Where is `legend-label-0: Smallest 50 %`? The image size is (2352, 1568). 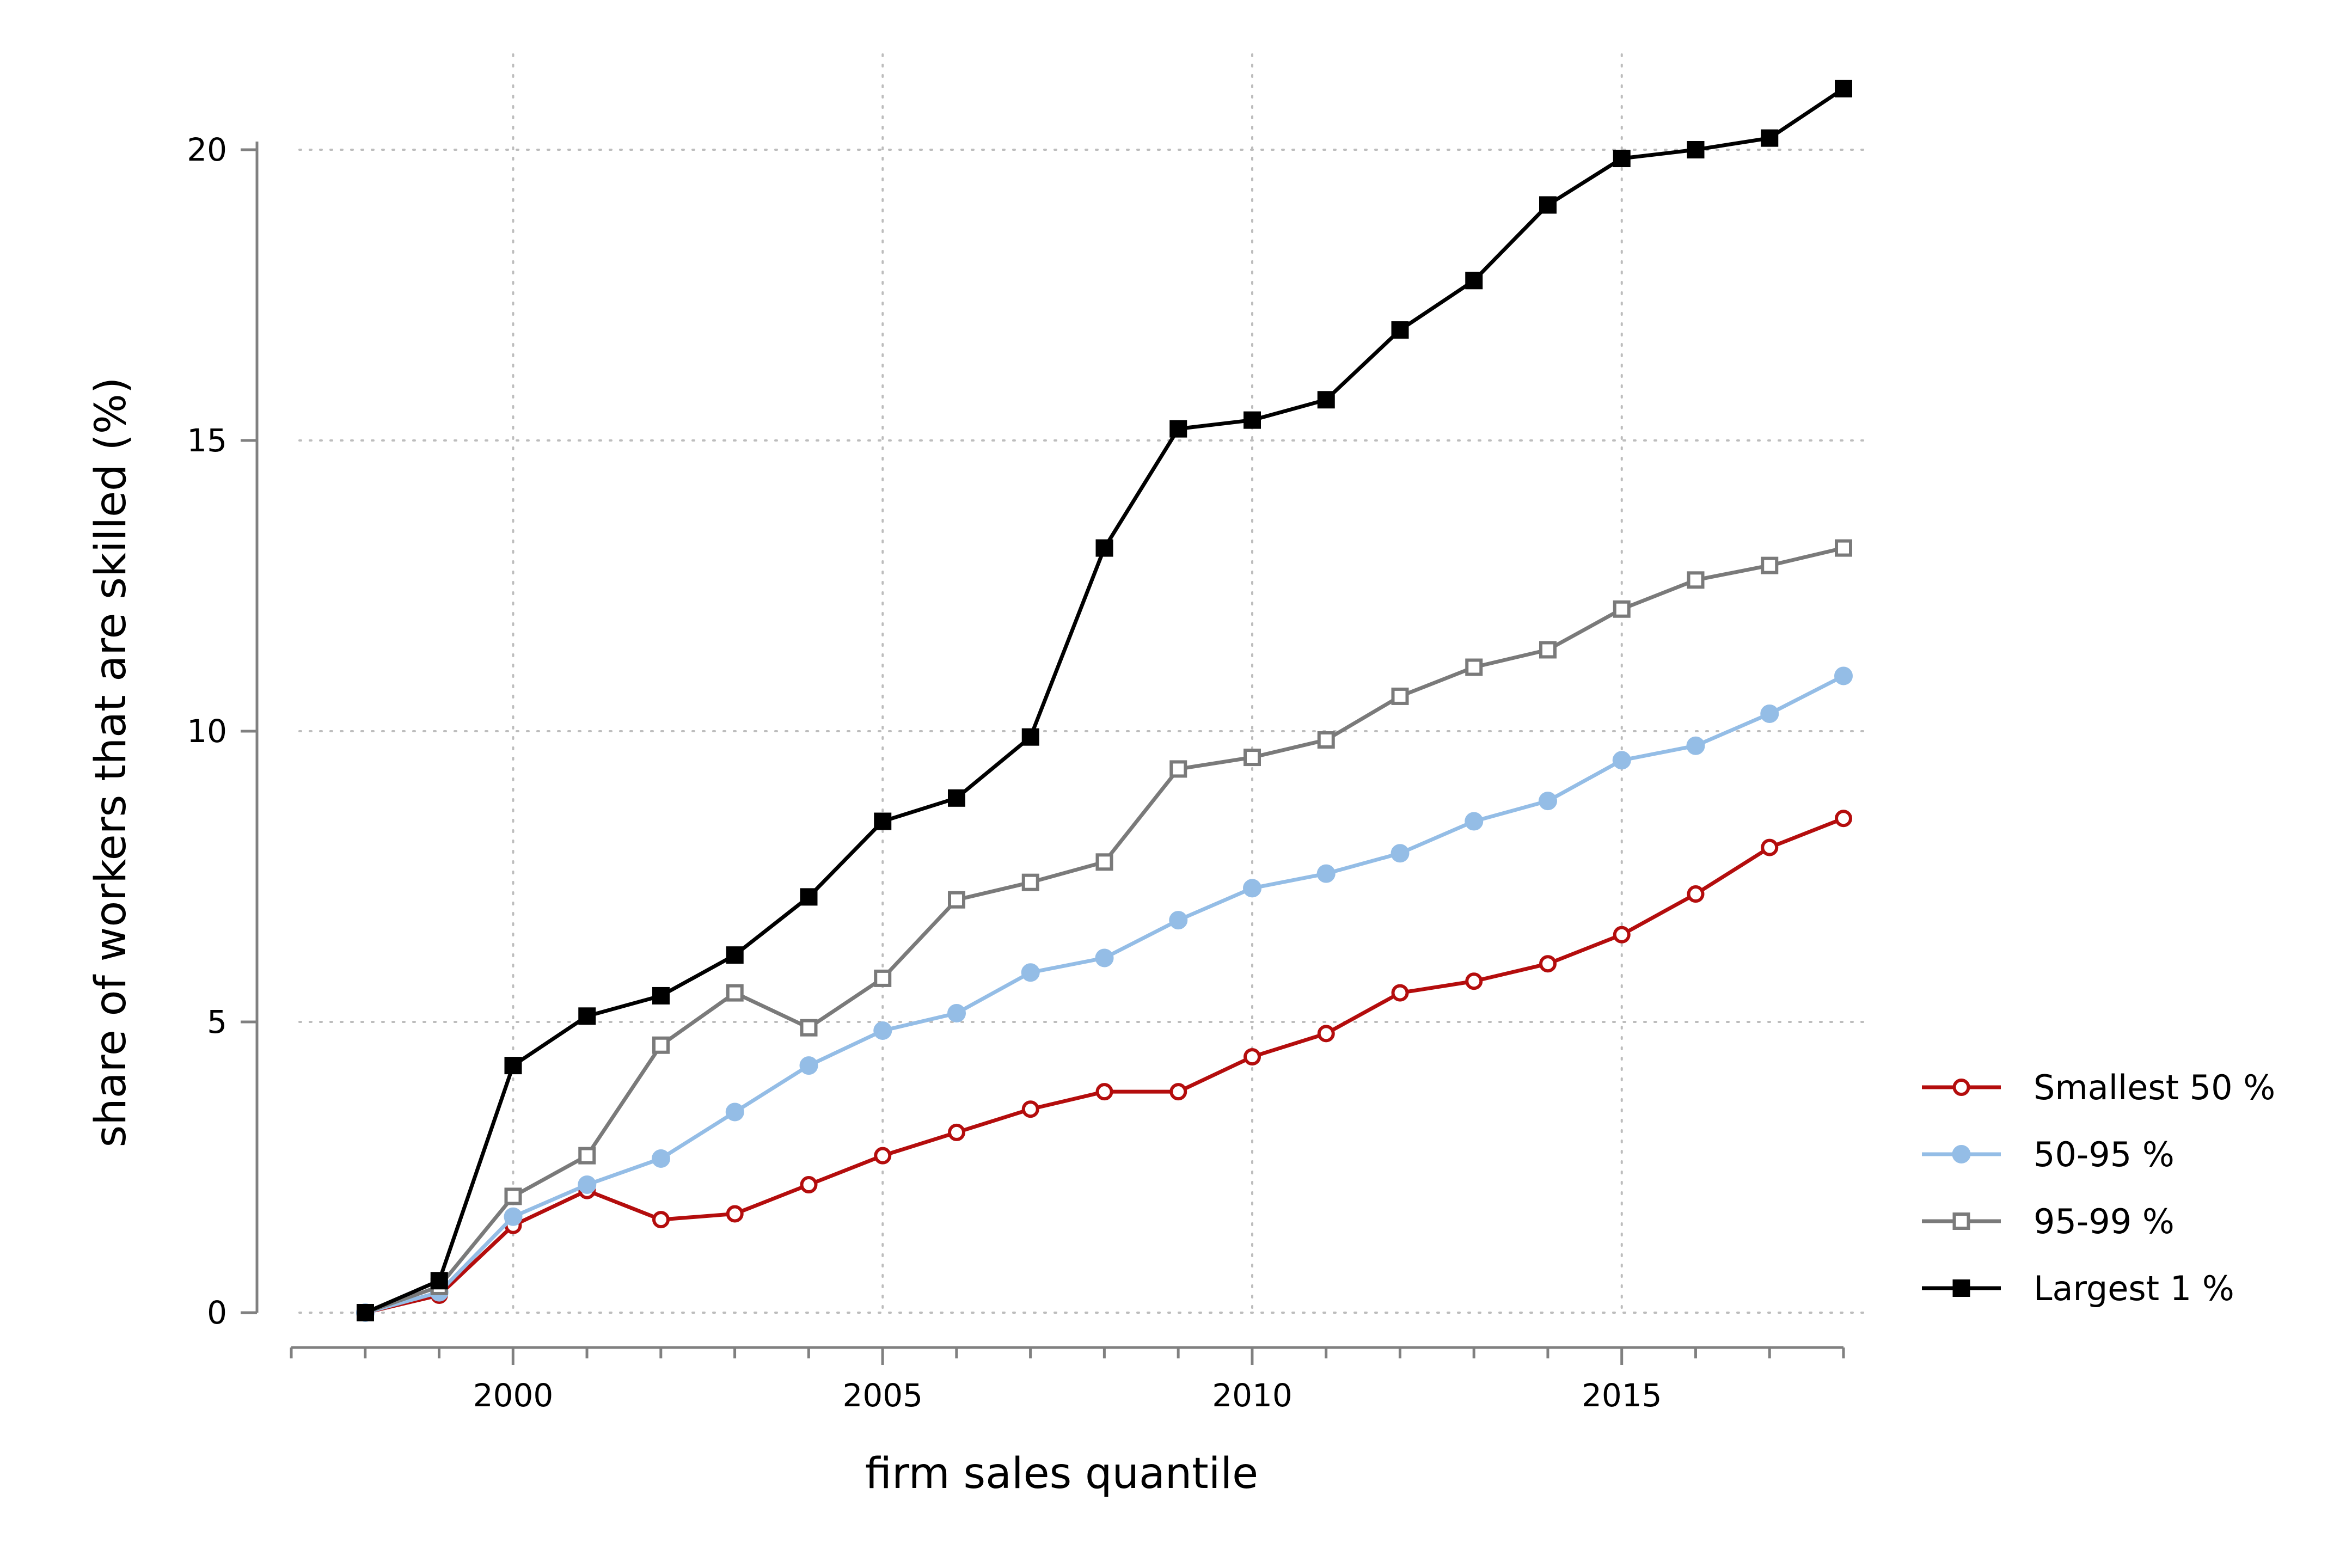 legend-label-0: Smallest 50 % is located at coordinates (2154, 1087).